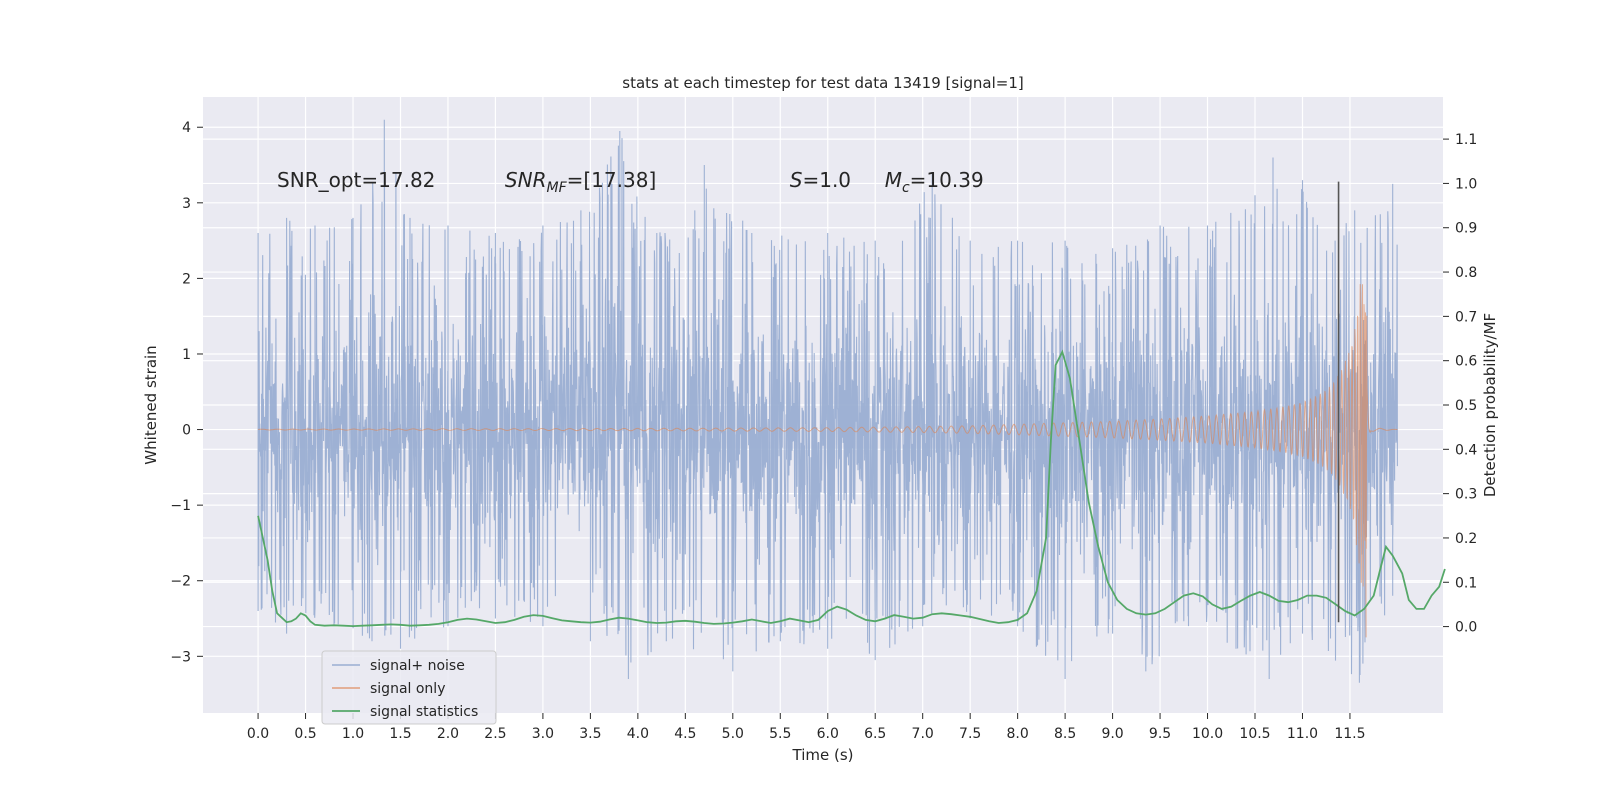 Image resolution: width=1600 pixels, height=800 pixels. What do you see at coordinates (424, 712) in the screenshot?
I see `legend-entry: signal statistics` at bounding box center [424, 712].